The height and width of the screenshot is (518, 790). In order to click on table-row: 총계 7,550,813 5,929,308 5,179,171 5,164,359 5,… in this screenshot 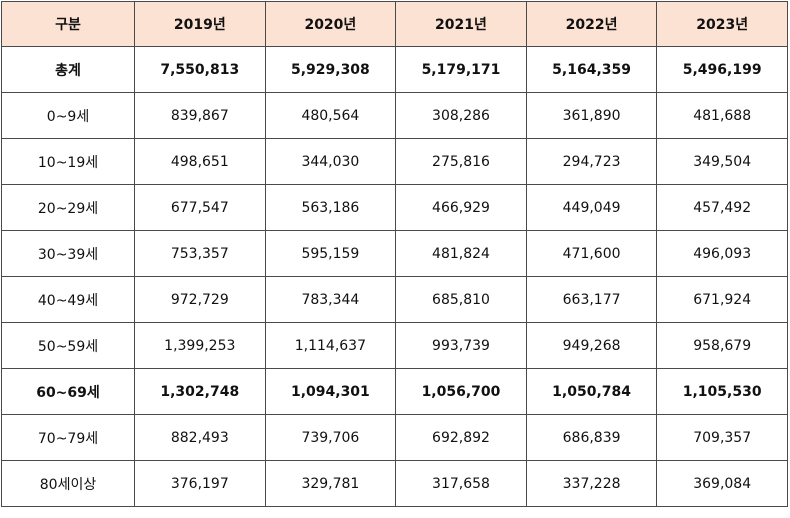, I will do `click(394, 69)`.